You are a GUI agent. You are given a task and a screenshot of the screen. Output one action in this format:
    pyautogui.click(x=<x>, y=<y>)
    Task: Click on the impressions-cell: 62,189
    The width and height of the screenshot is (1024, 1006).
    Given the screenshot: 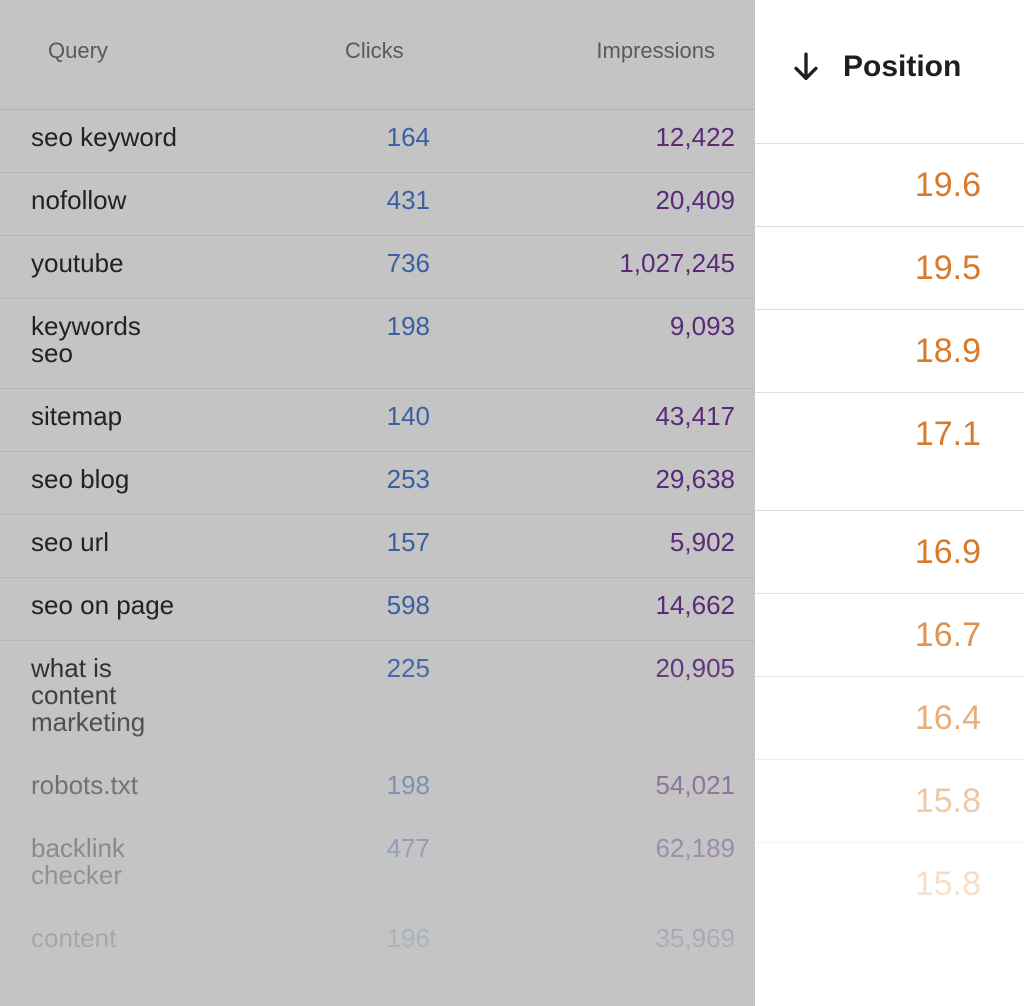 What is the action you would take?
    pyautogui.click(x=695, y=848)
    